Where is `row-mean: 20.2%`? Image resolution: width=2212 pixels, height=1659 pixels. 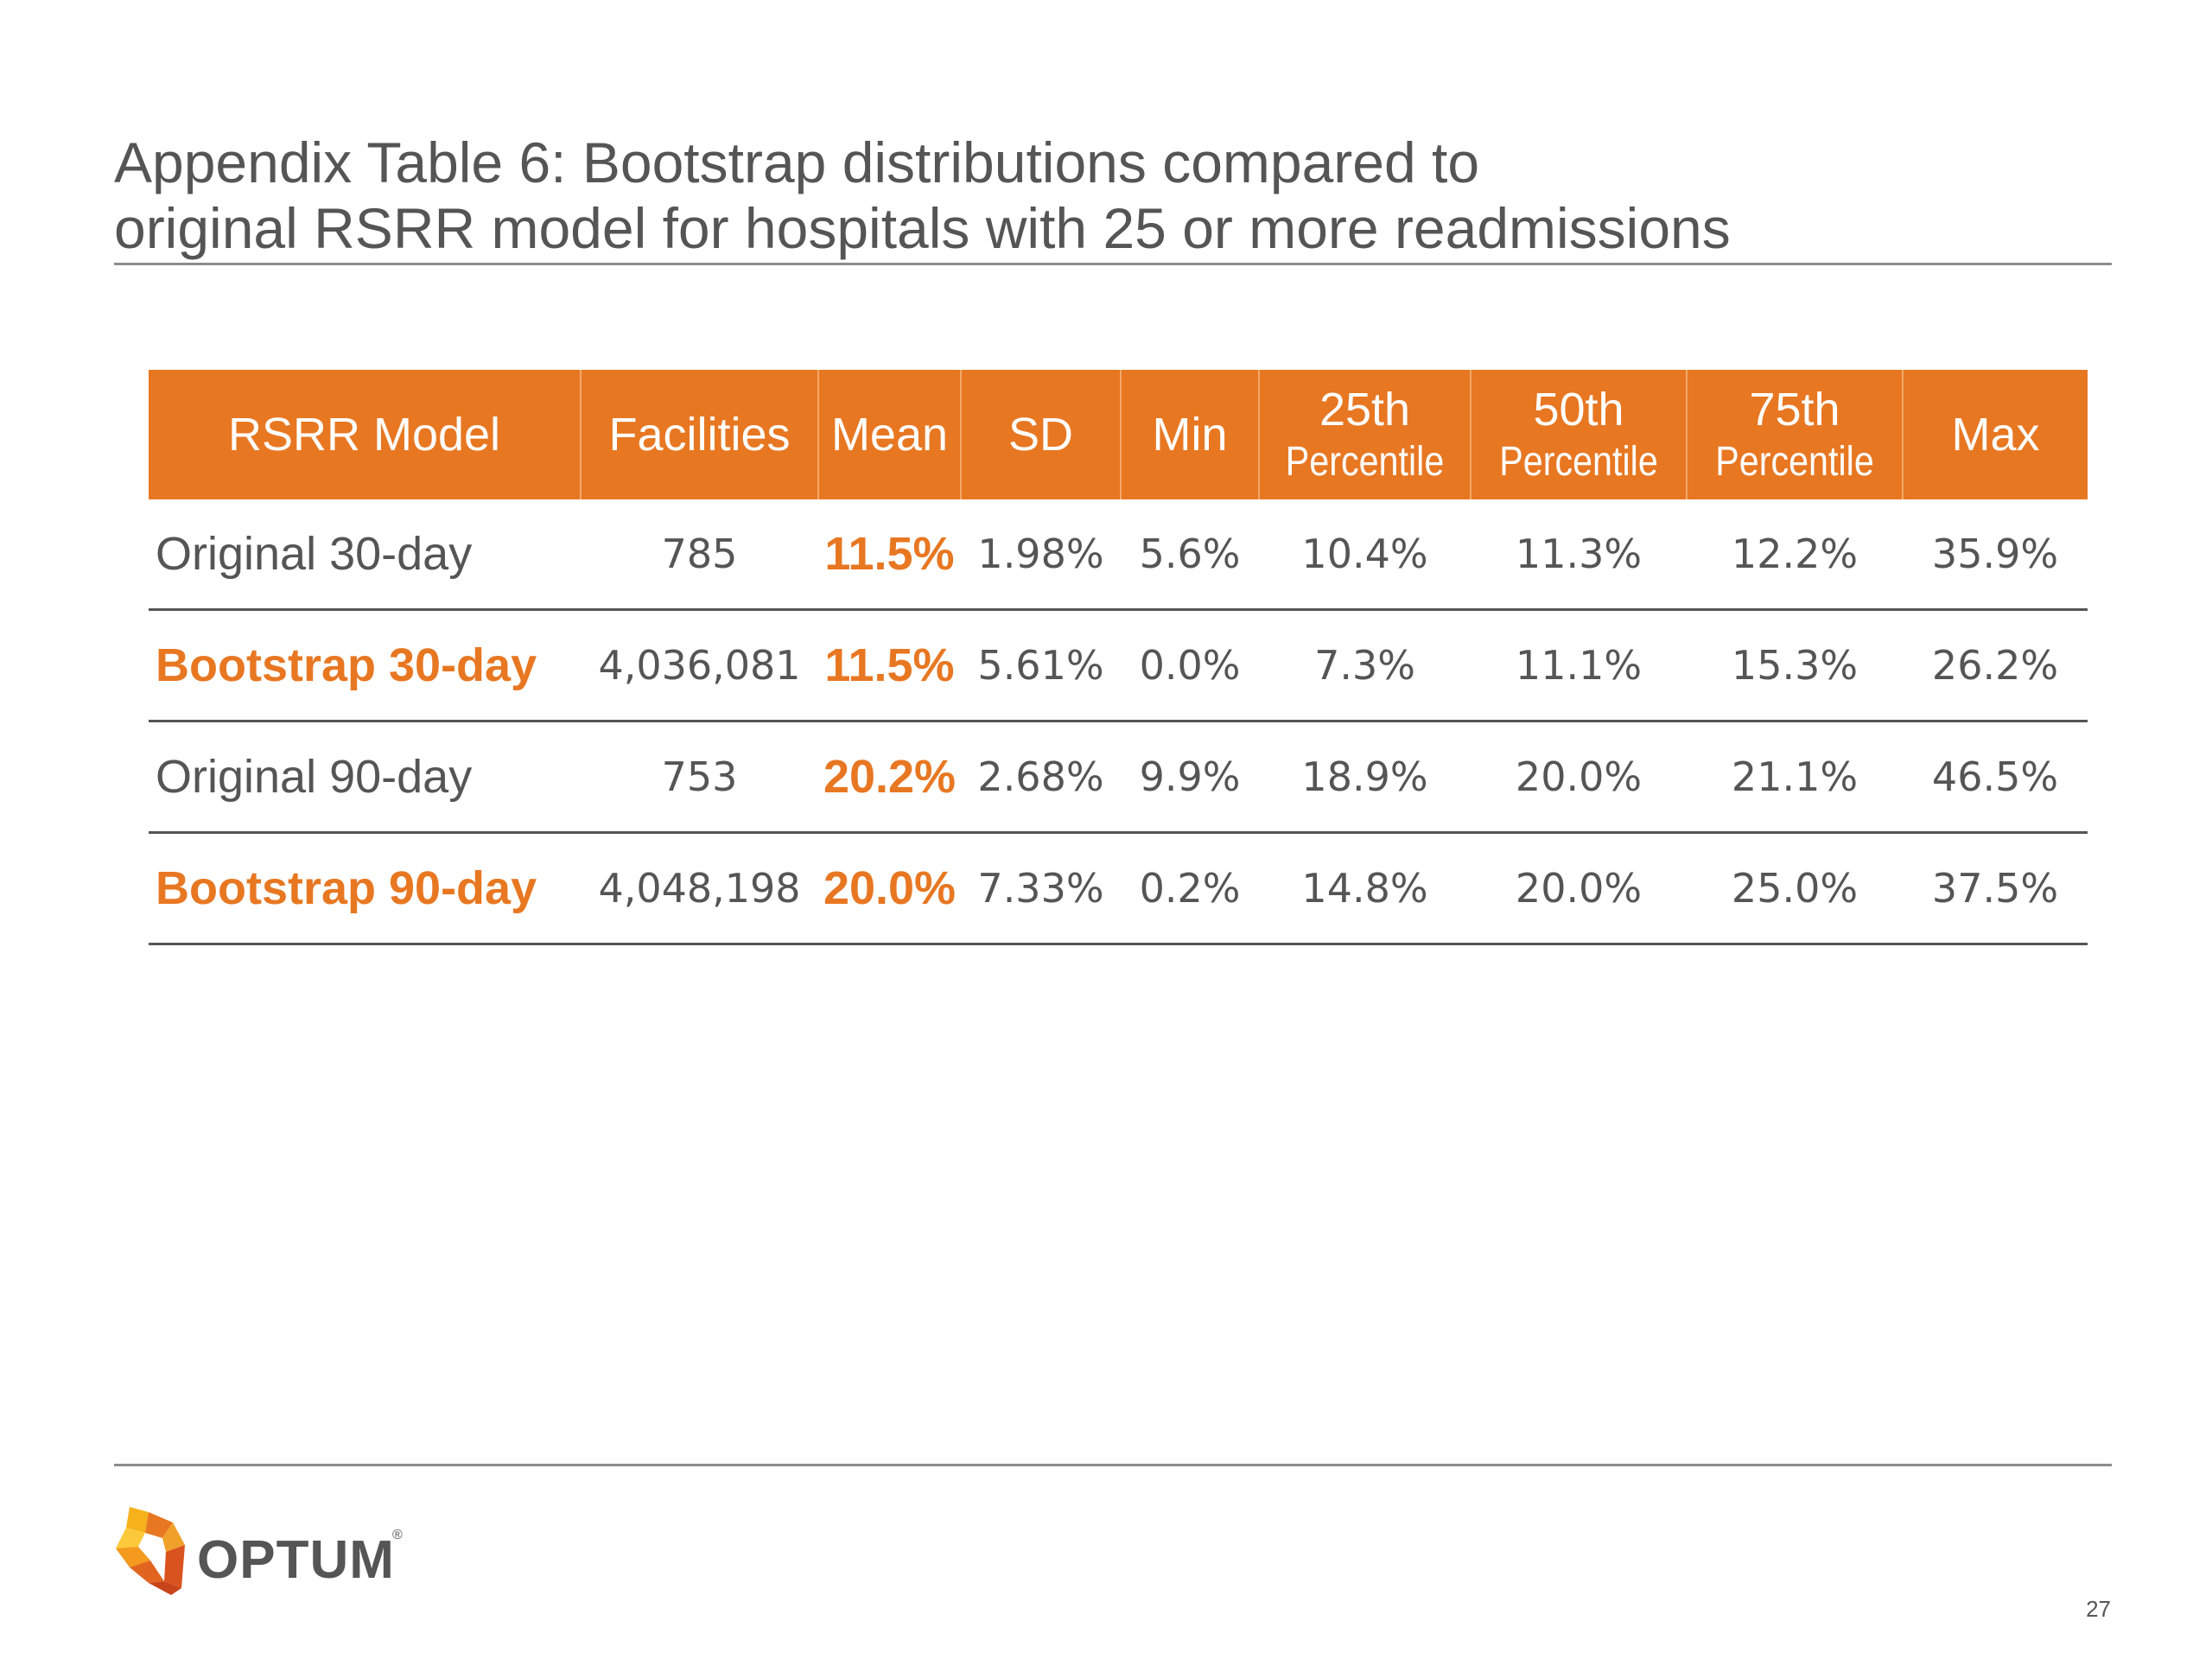 row-mean: 20.2% is located at coordinates (889, 777).